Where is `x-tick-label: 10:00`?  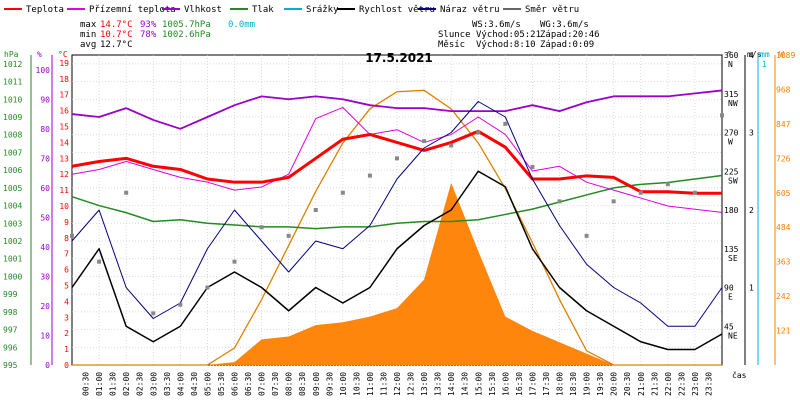
x-tick-label: 10:00 is located at coordinates (343, 384).